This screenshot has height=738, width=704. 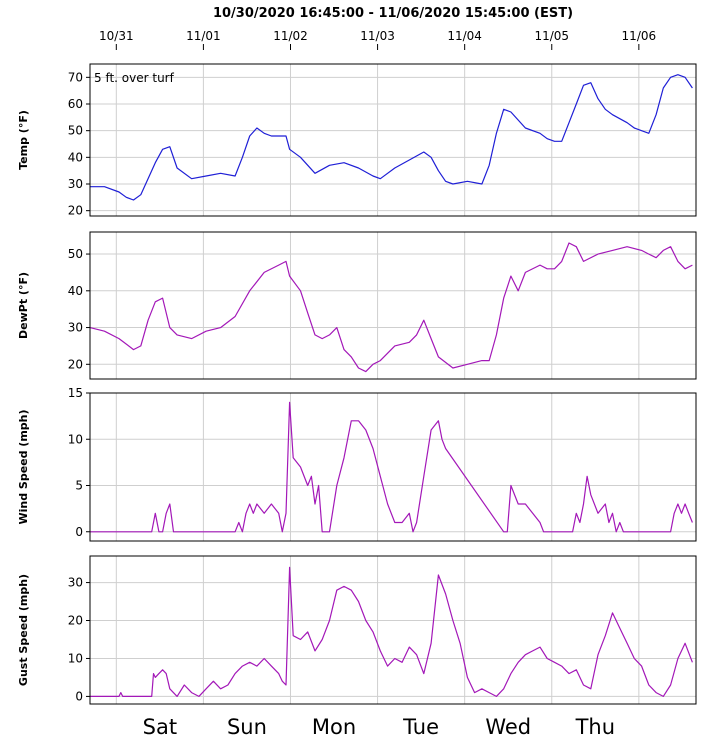 I want to click on y-tick-label: 5, so click(x=79, y=486).